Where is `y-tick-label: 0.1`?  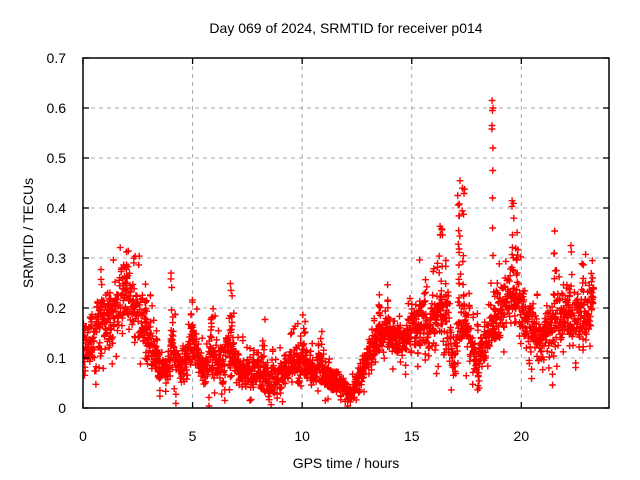
y-tick-label: 0.1 is located at coordinates (57, 358).